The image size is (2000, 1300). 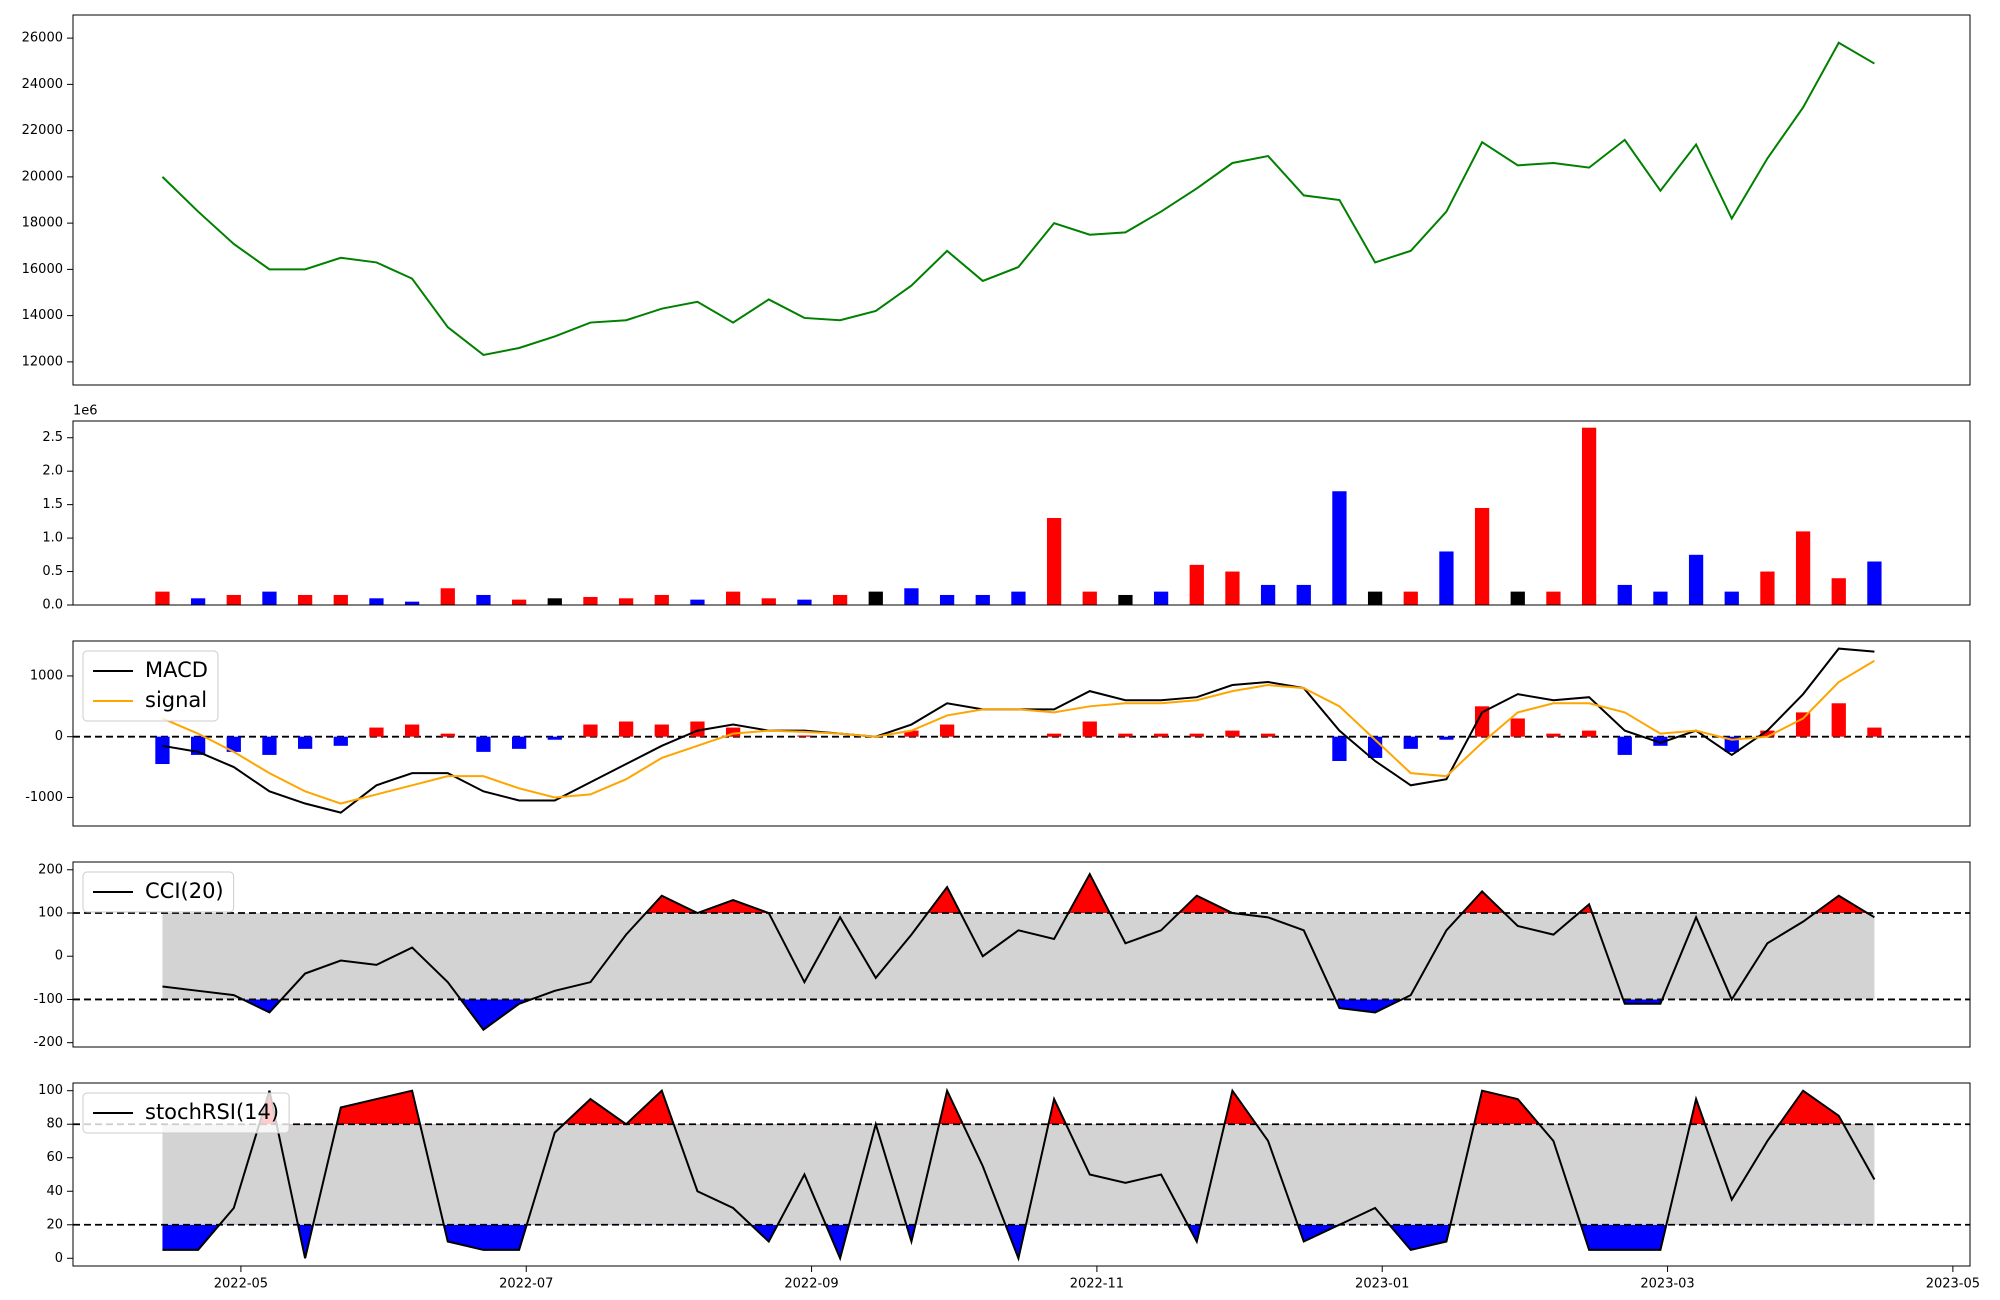 I want to click on y-tick-label: 80, so click(x=54, y=1124).